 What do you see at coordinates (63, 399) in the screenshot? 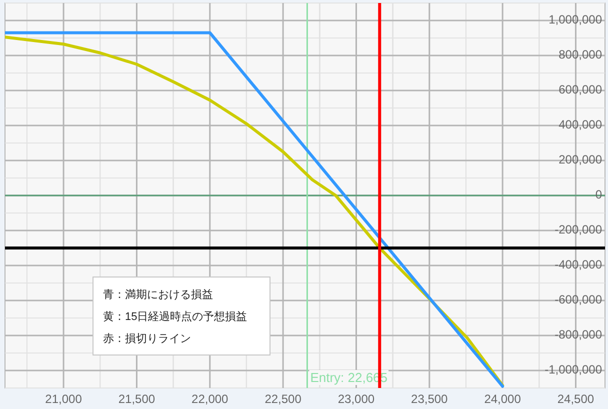
I see `x-tick-label: 21,000` at bounding box center [63, 399].